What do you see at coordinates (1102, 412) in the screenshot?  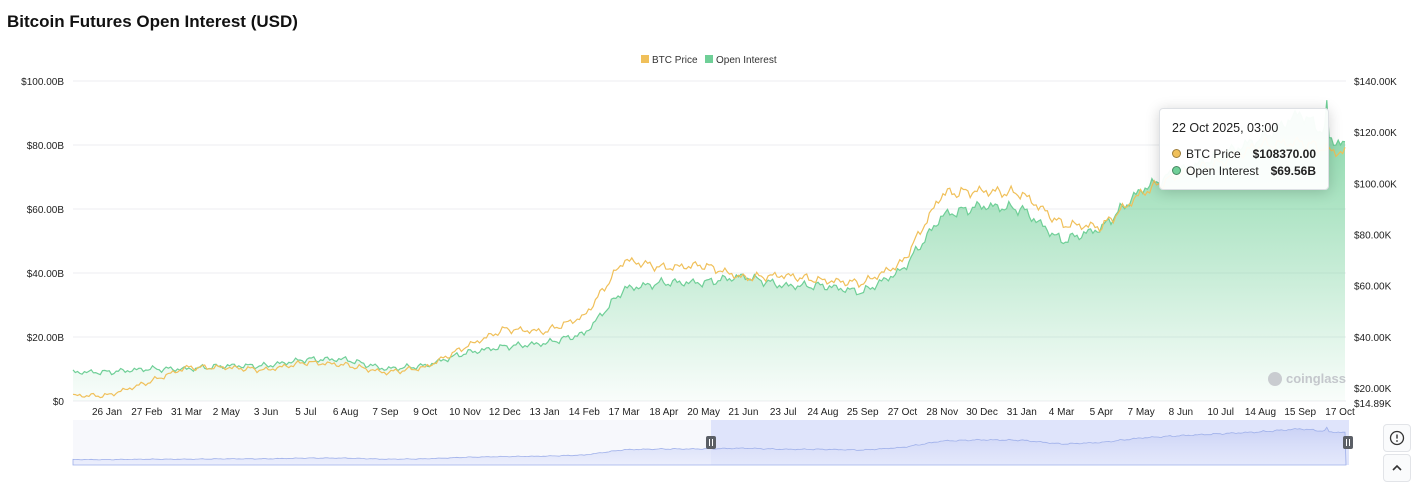 I see `x-tick-label: 5 Apr` at bounding box center [1102, 412].